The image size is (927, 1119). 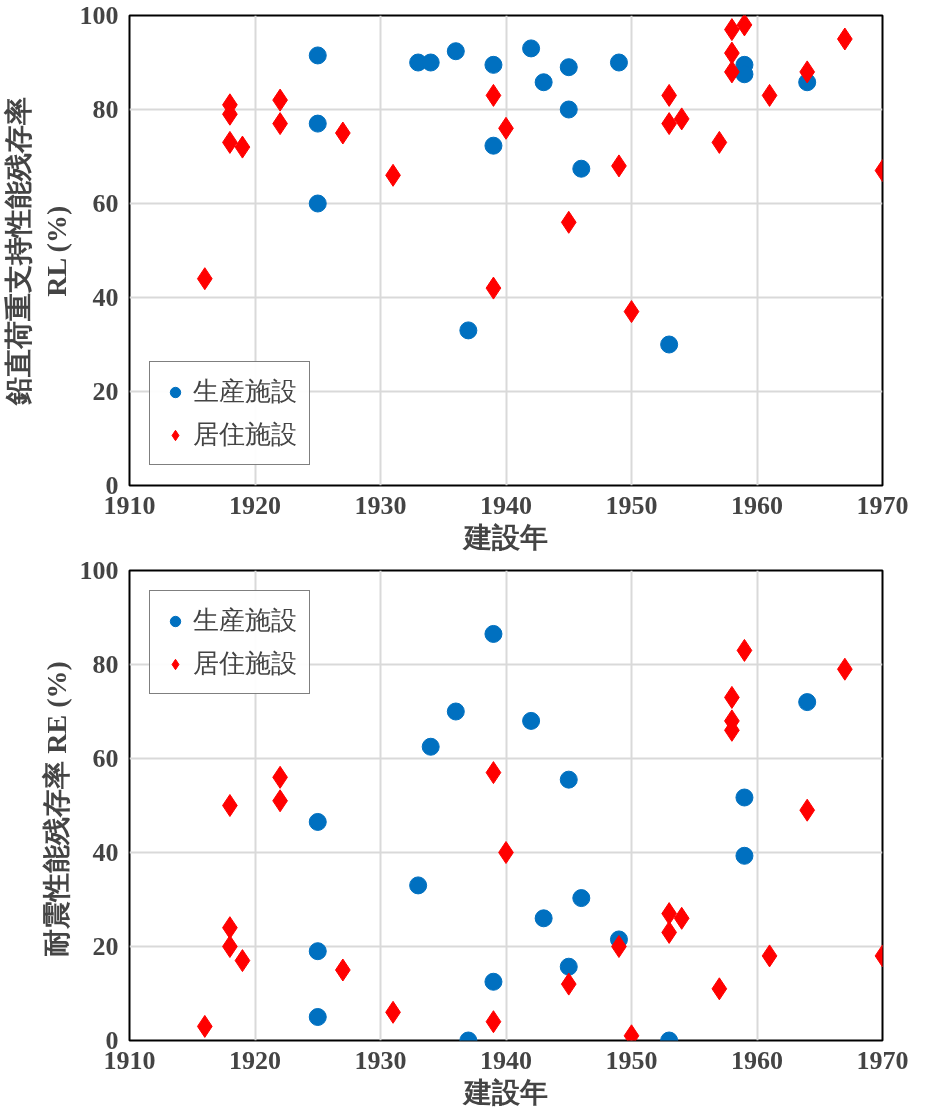 I want to click on y-axis-title: 耐震性能残存率 RE (%), so click(x=56, y=809).